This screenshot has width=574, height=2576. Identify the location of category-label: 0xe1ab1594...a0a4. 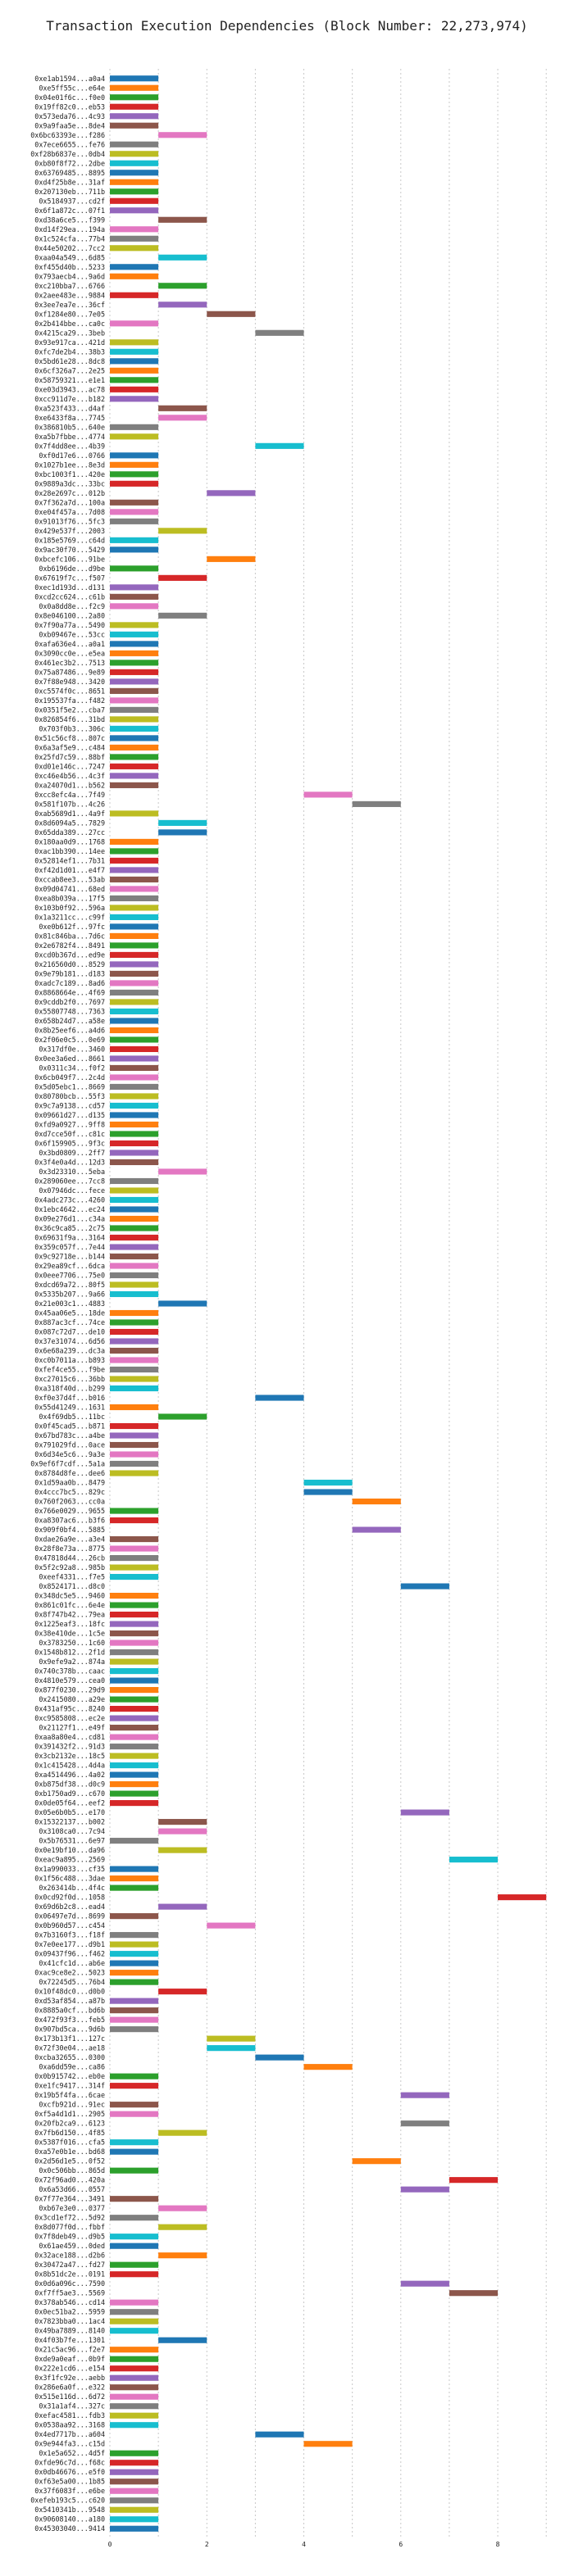
(69, 79).